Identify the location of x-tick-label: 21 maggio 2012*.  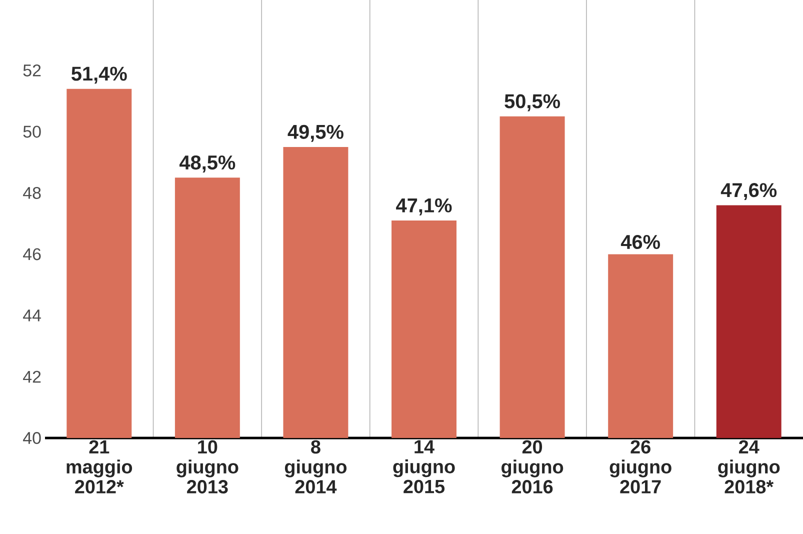
(99, 467).